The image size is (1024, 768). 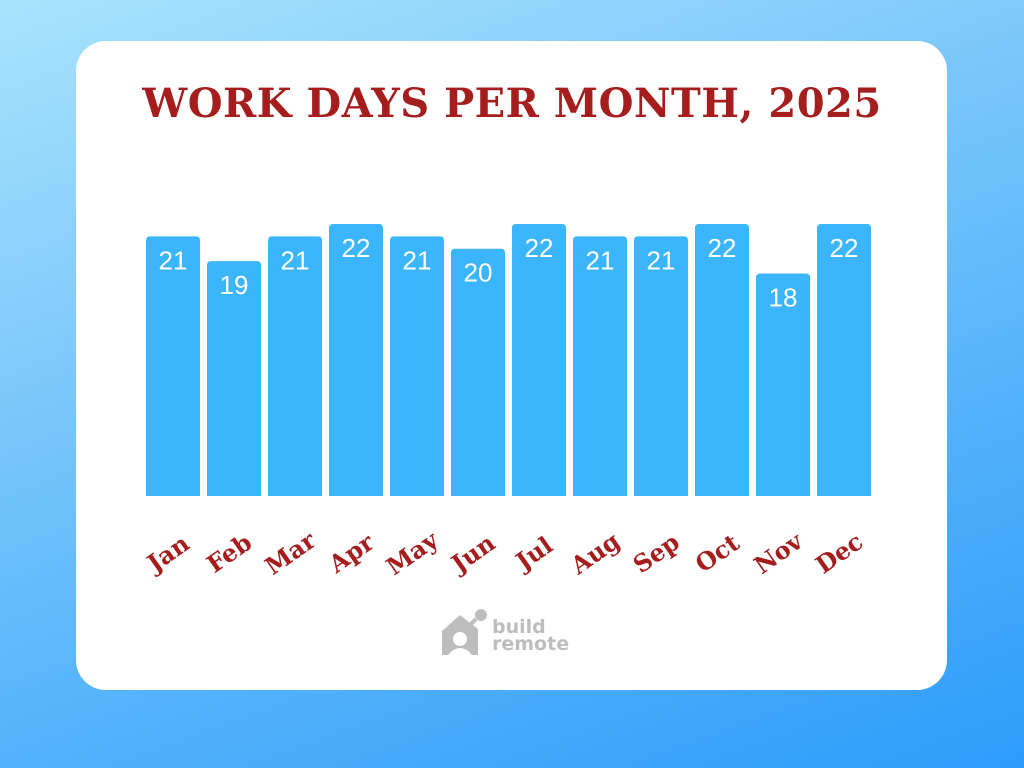 I want to click on x-tick-label: Jun, so click(x=472, y=553).